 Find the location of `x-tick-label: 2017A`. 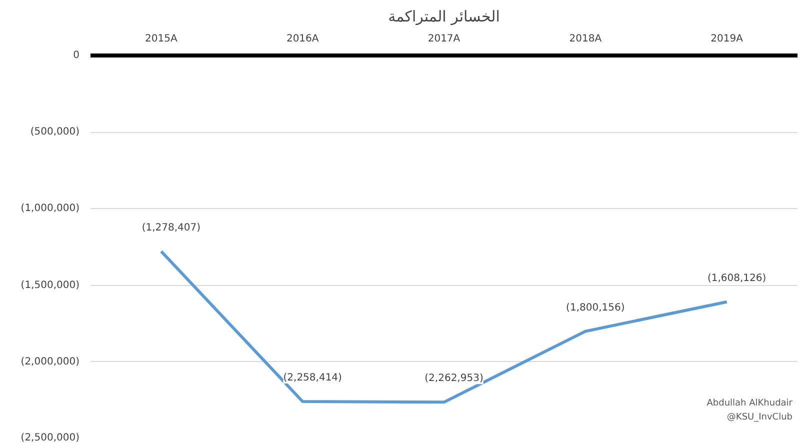

x-tick-label: 2017A is located at coordinates (444, 39).